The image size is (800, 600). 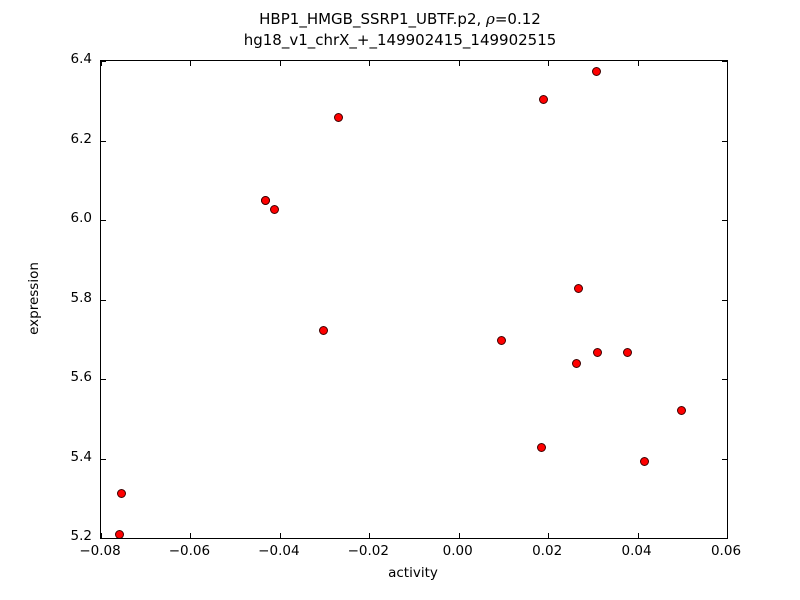 What do you see at coordinates (81, 536) in the screenshot?
I see `y-tick-label: 5.2` at bounding box center [81, 536].